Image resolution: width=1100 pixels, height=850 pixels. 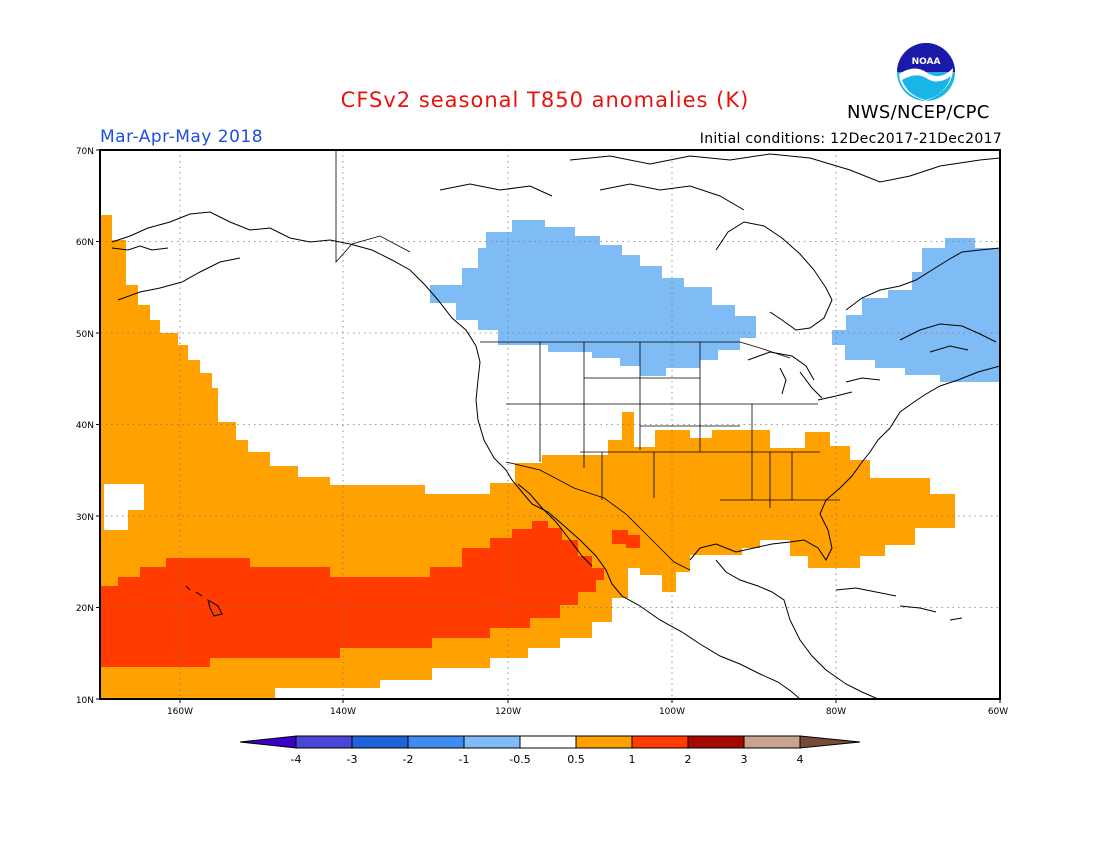 I want to click on colorbar-labels: -4 -3 -2 -1 -0.5 0.5 1 2 3 4, so click(x=547, y=759).